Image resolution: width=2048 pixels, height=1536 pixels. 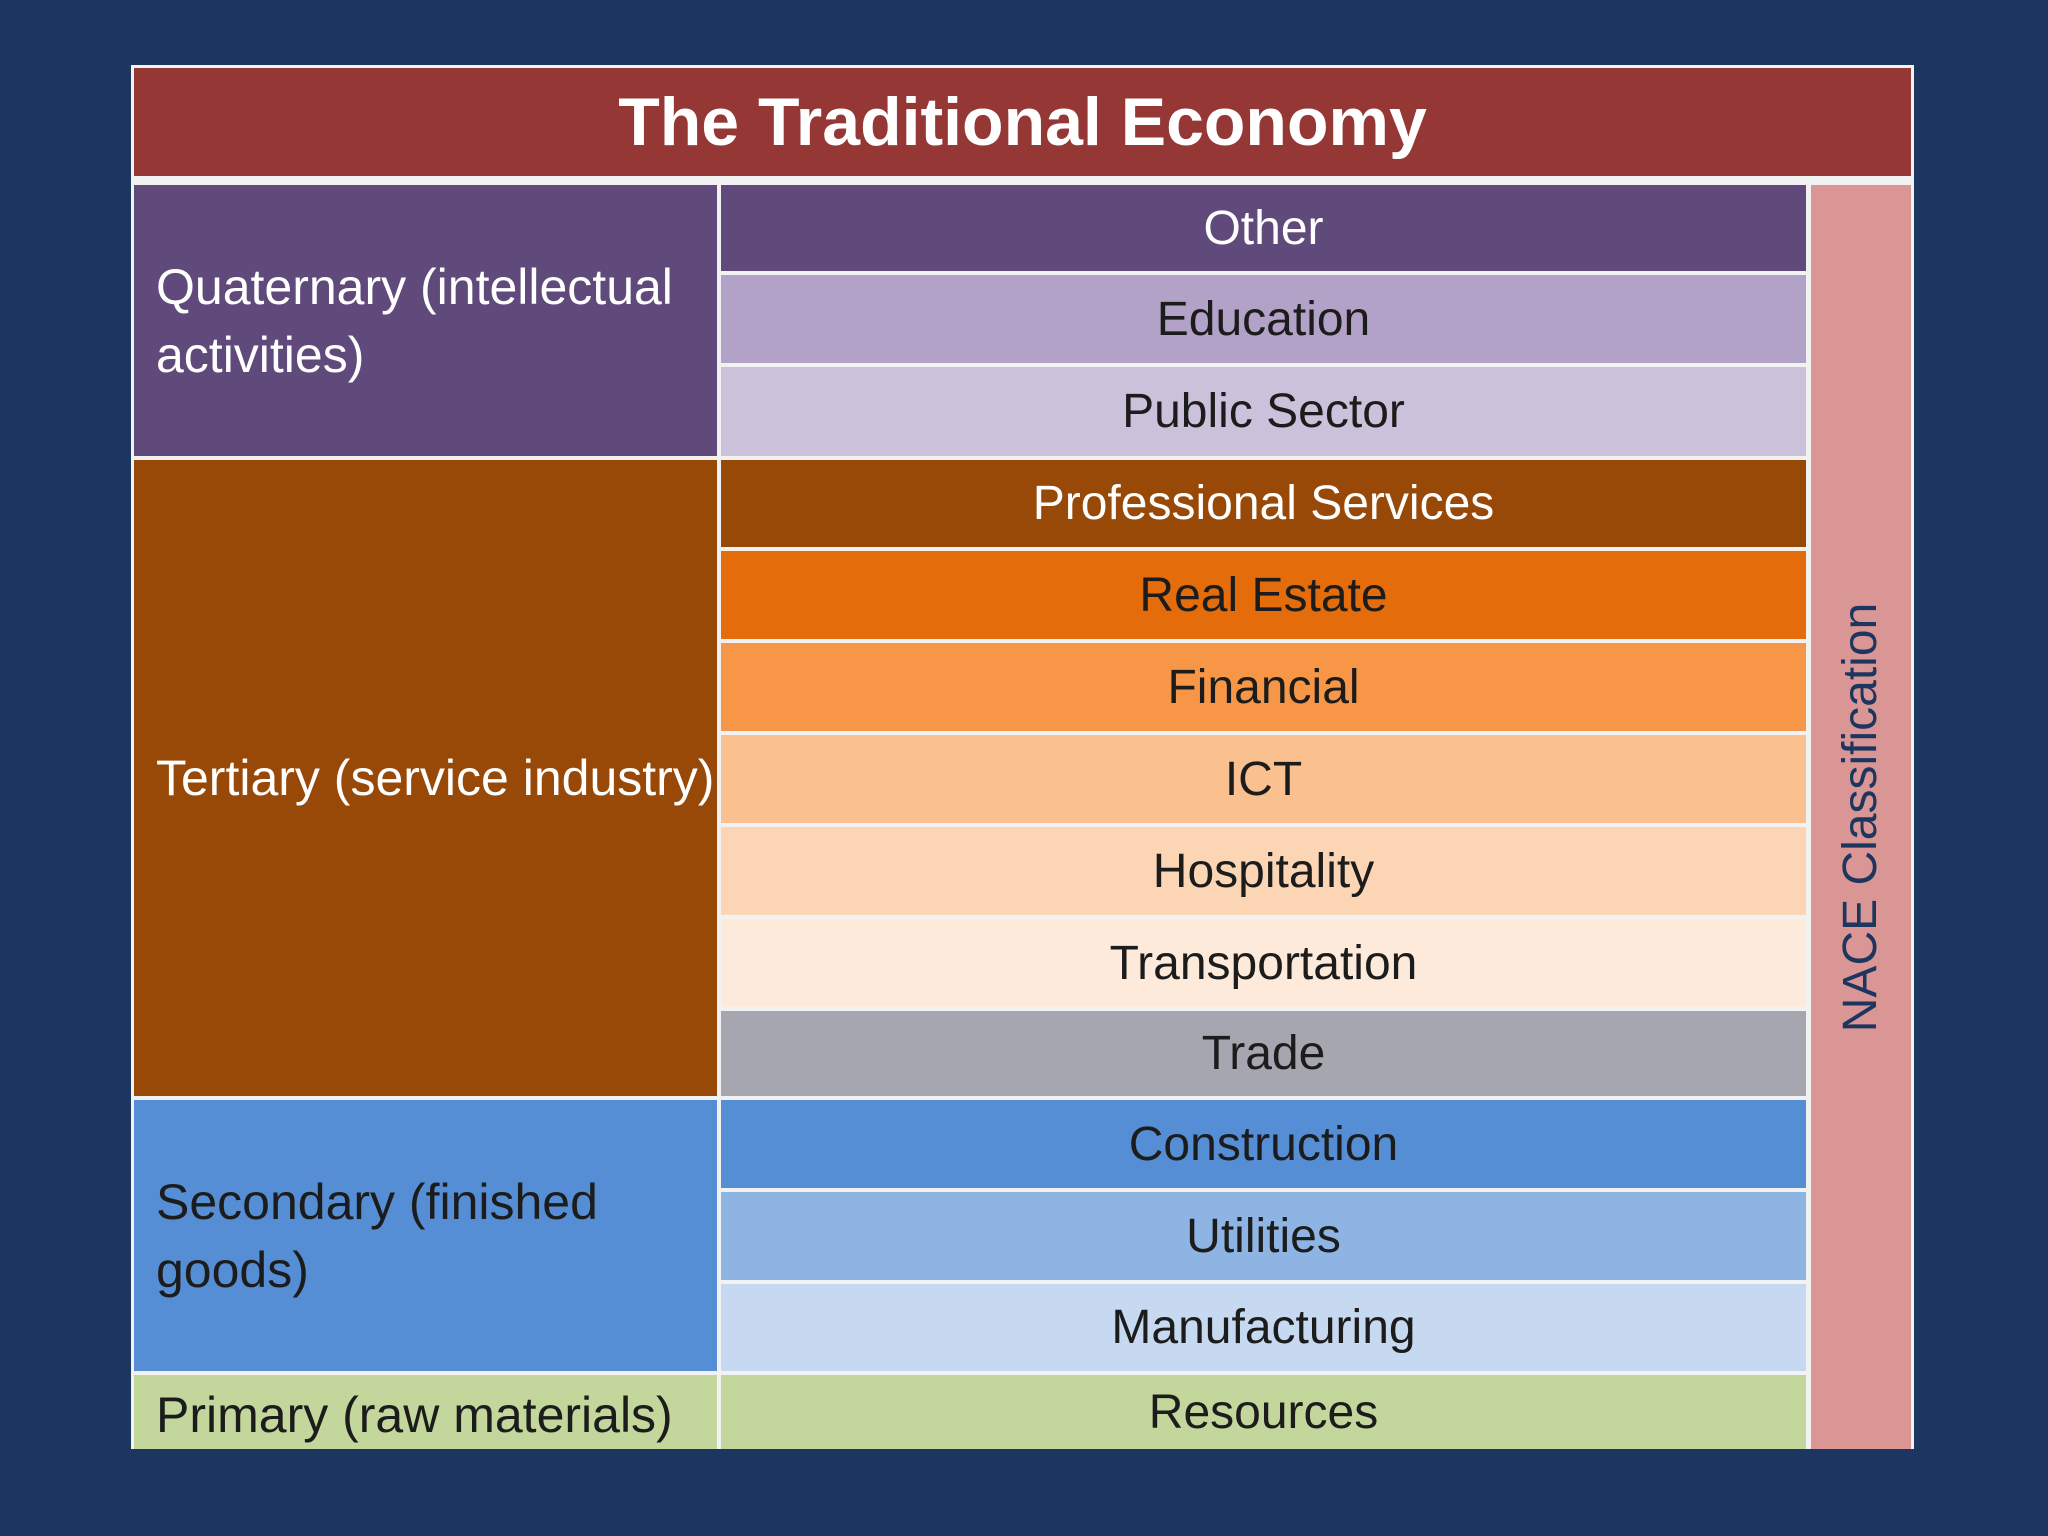 I want to click on sector-manufacturing-label: Manufacturing, so click(x=1263, y=1327).